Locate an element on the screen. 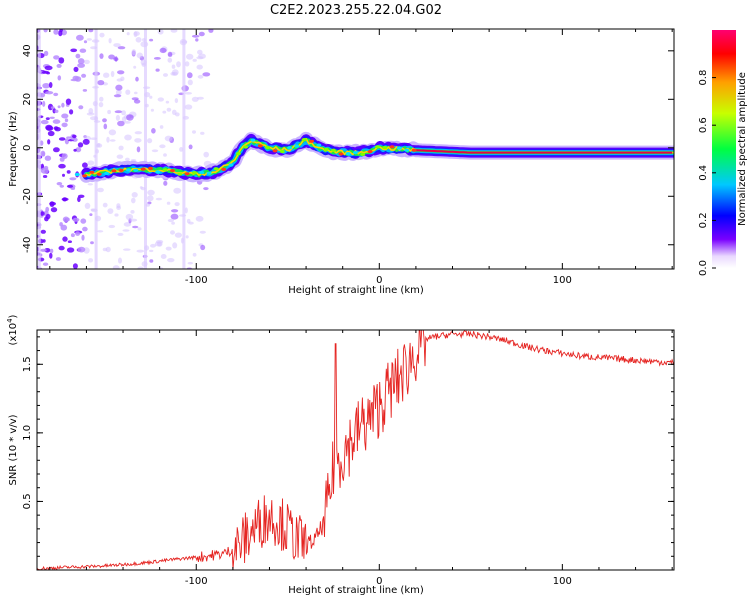 The image size is (750, 600). y-tick-label: 1.5 is located at coordinates (27, 364).